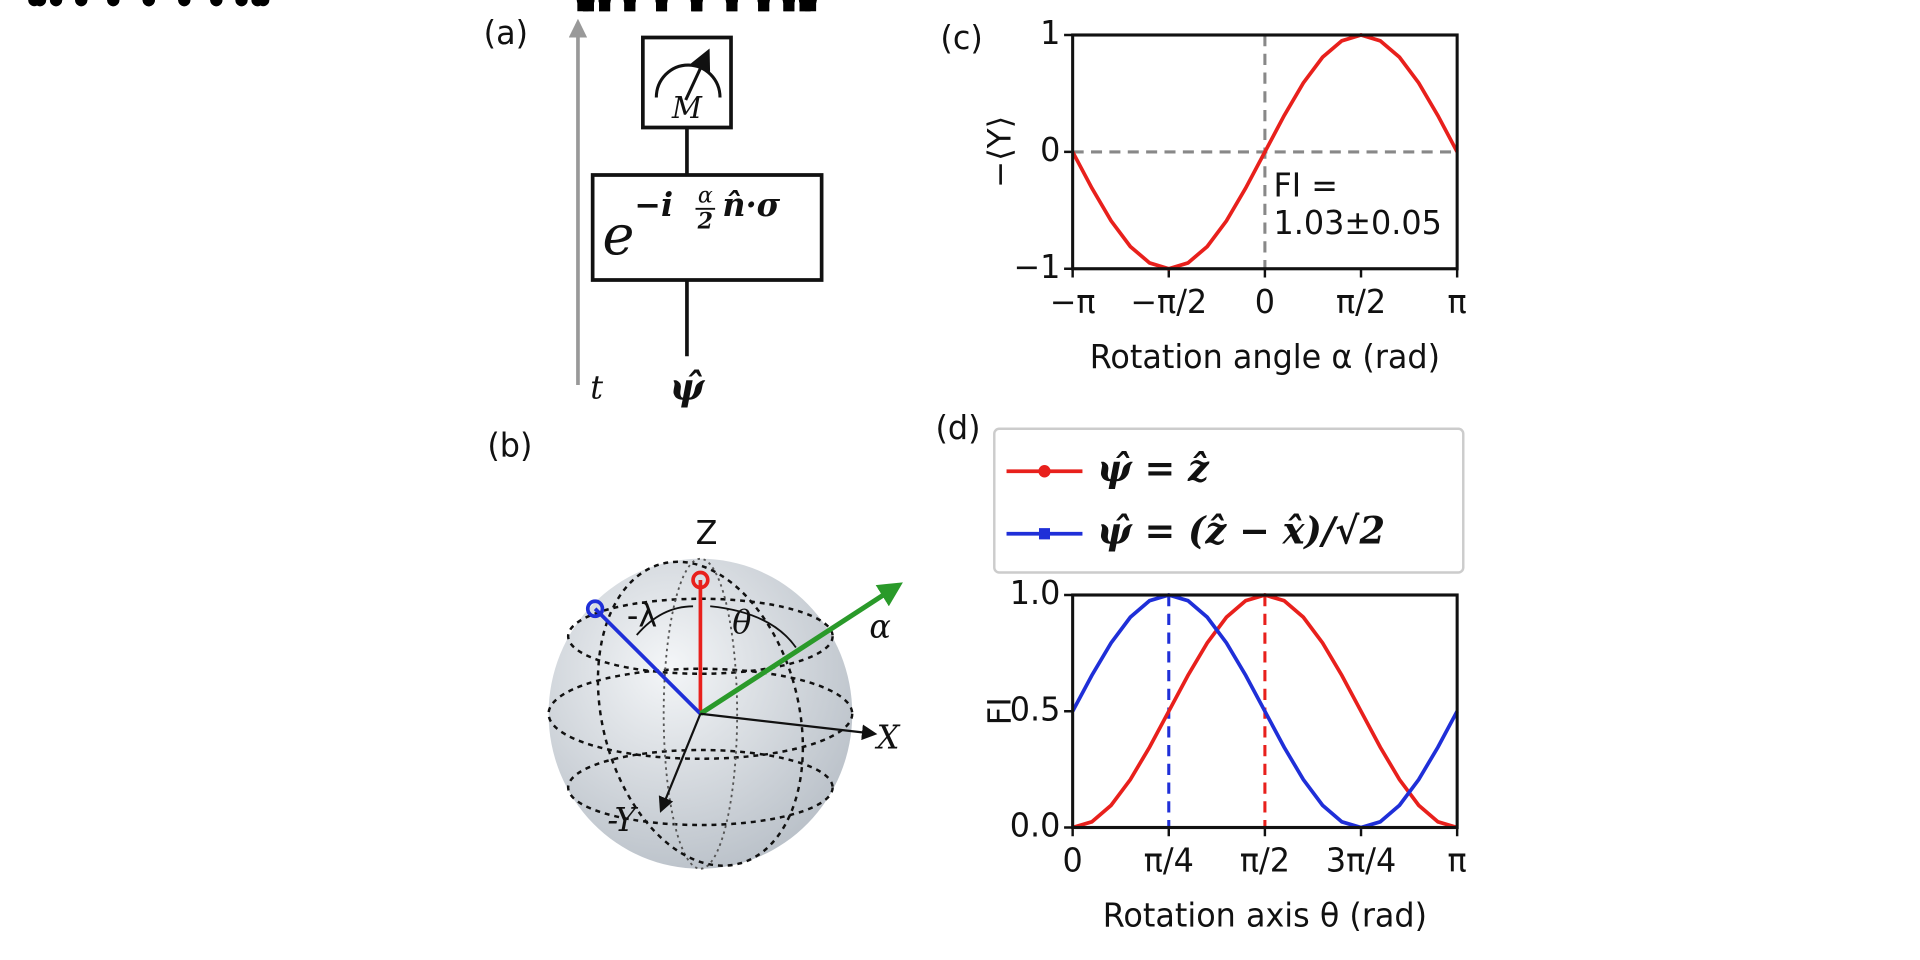 The width and height of the screenshot is (1920, 960). What do you see at coordinates (1035, 709) in the screenshot?
I see `y-tick-label: 0.5` at bounding box center [1035, 709].